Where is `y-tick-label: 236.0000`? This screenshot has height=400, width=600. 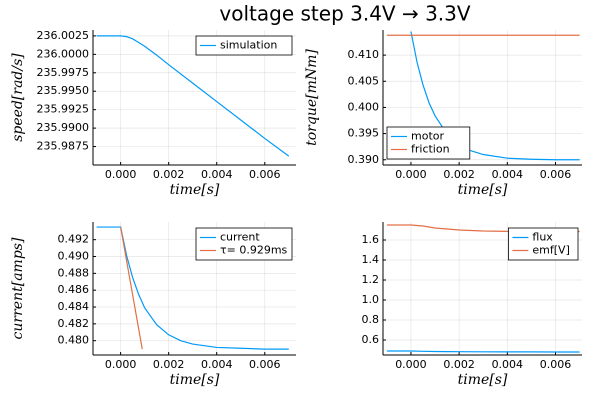 y-tick-label: 236.0000 is located at coordinates (63, 53).